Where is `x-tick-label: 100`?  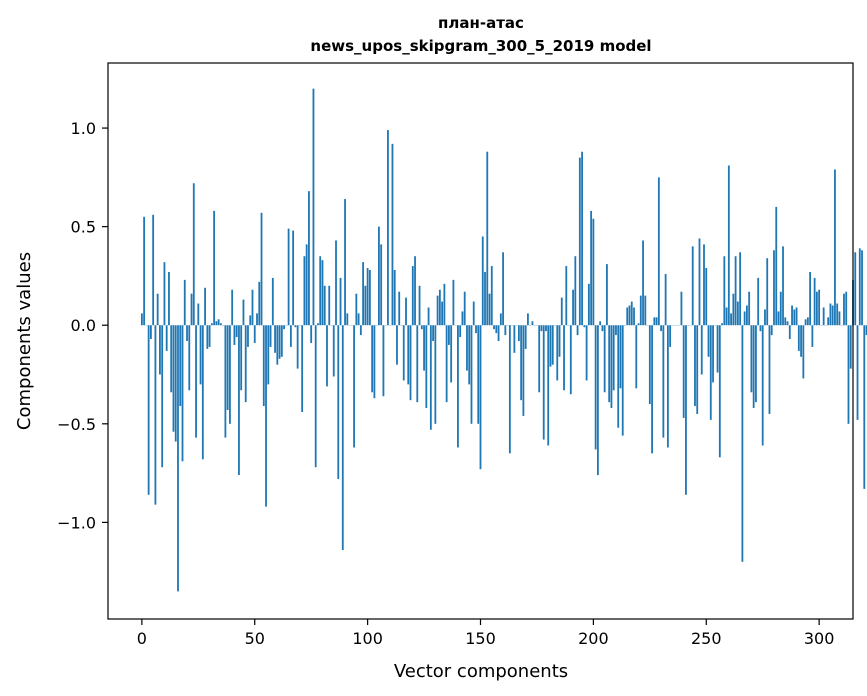
x-tick-label: 100 is located at coordinates (367, 638).